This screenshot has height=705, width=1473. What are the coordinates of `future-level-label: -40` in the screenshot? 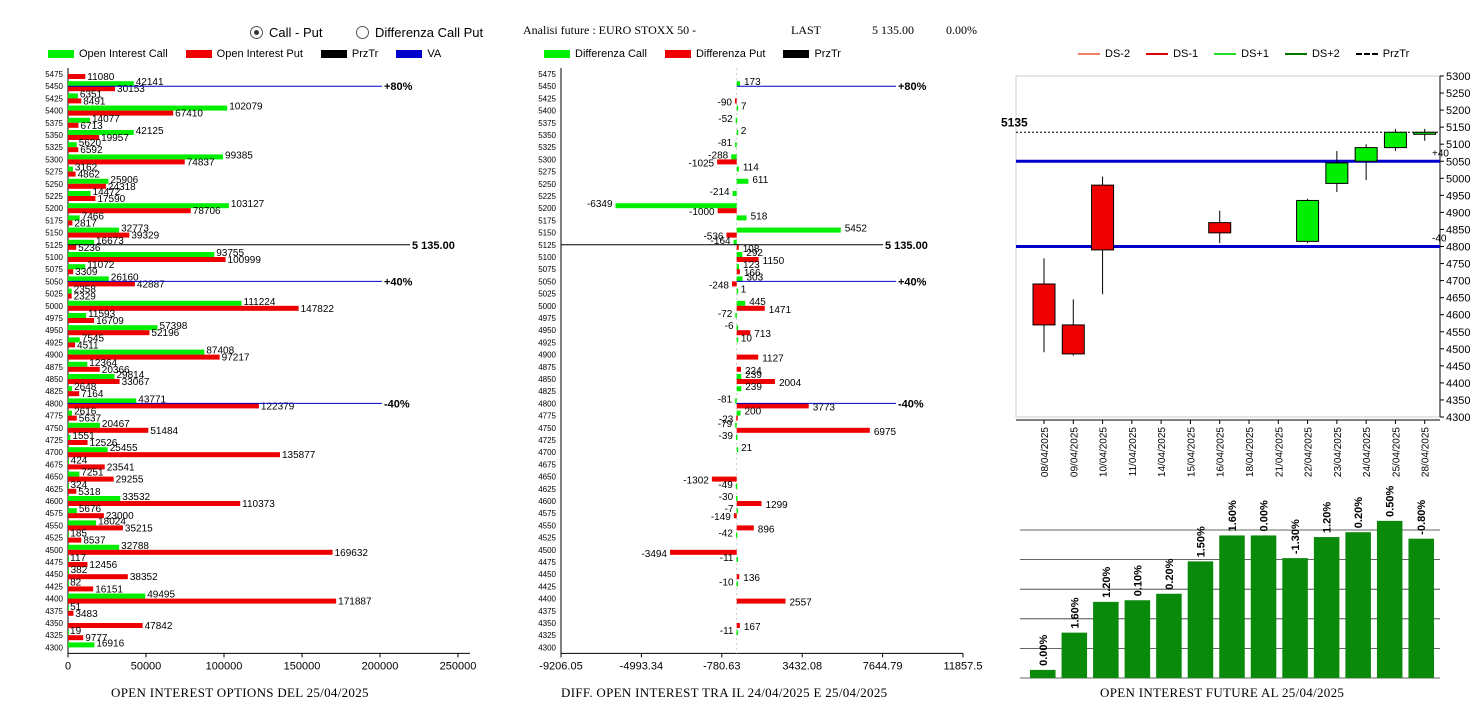 It's located at (1439, 239).